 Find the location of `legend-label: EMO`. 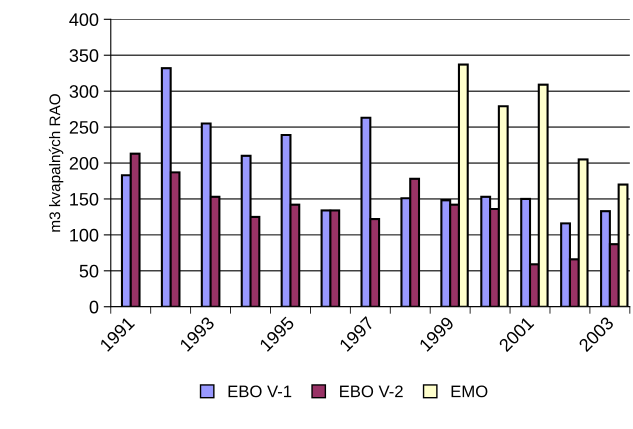

legend-label: EMO is located at coordinates (470, 392).